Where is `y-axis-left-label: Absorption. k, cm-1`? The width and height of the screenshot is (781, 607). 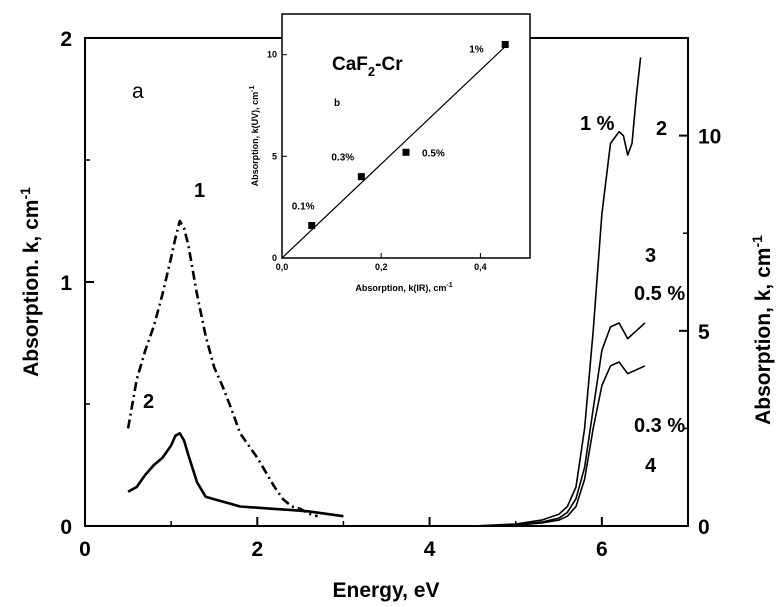 y-axis-left-label: Absorption. k, cm-1 is located at coordinates (30, 282).